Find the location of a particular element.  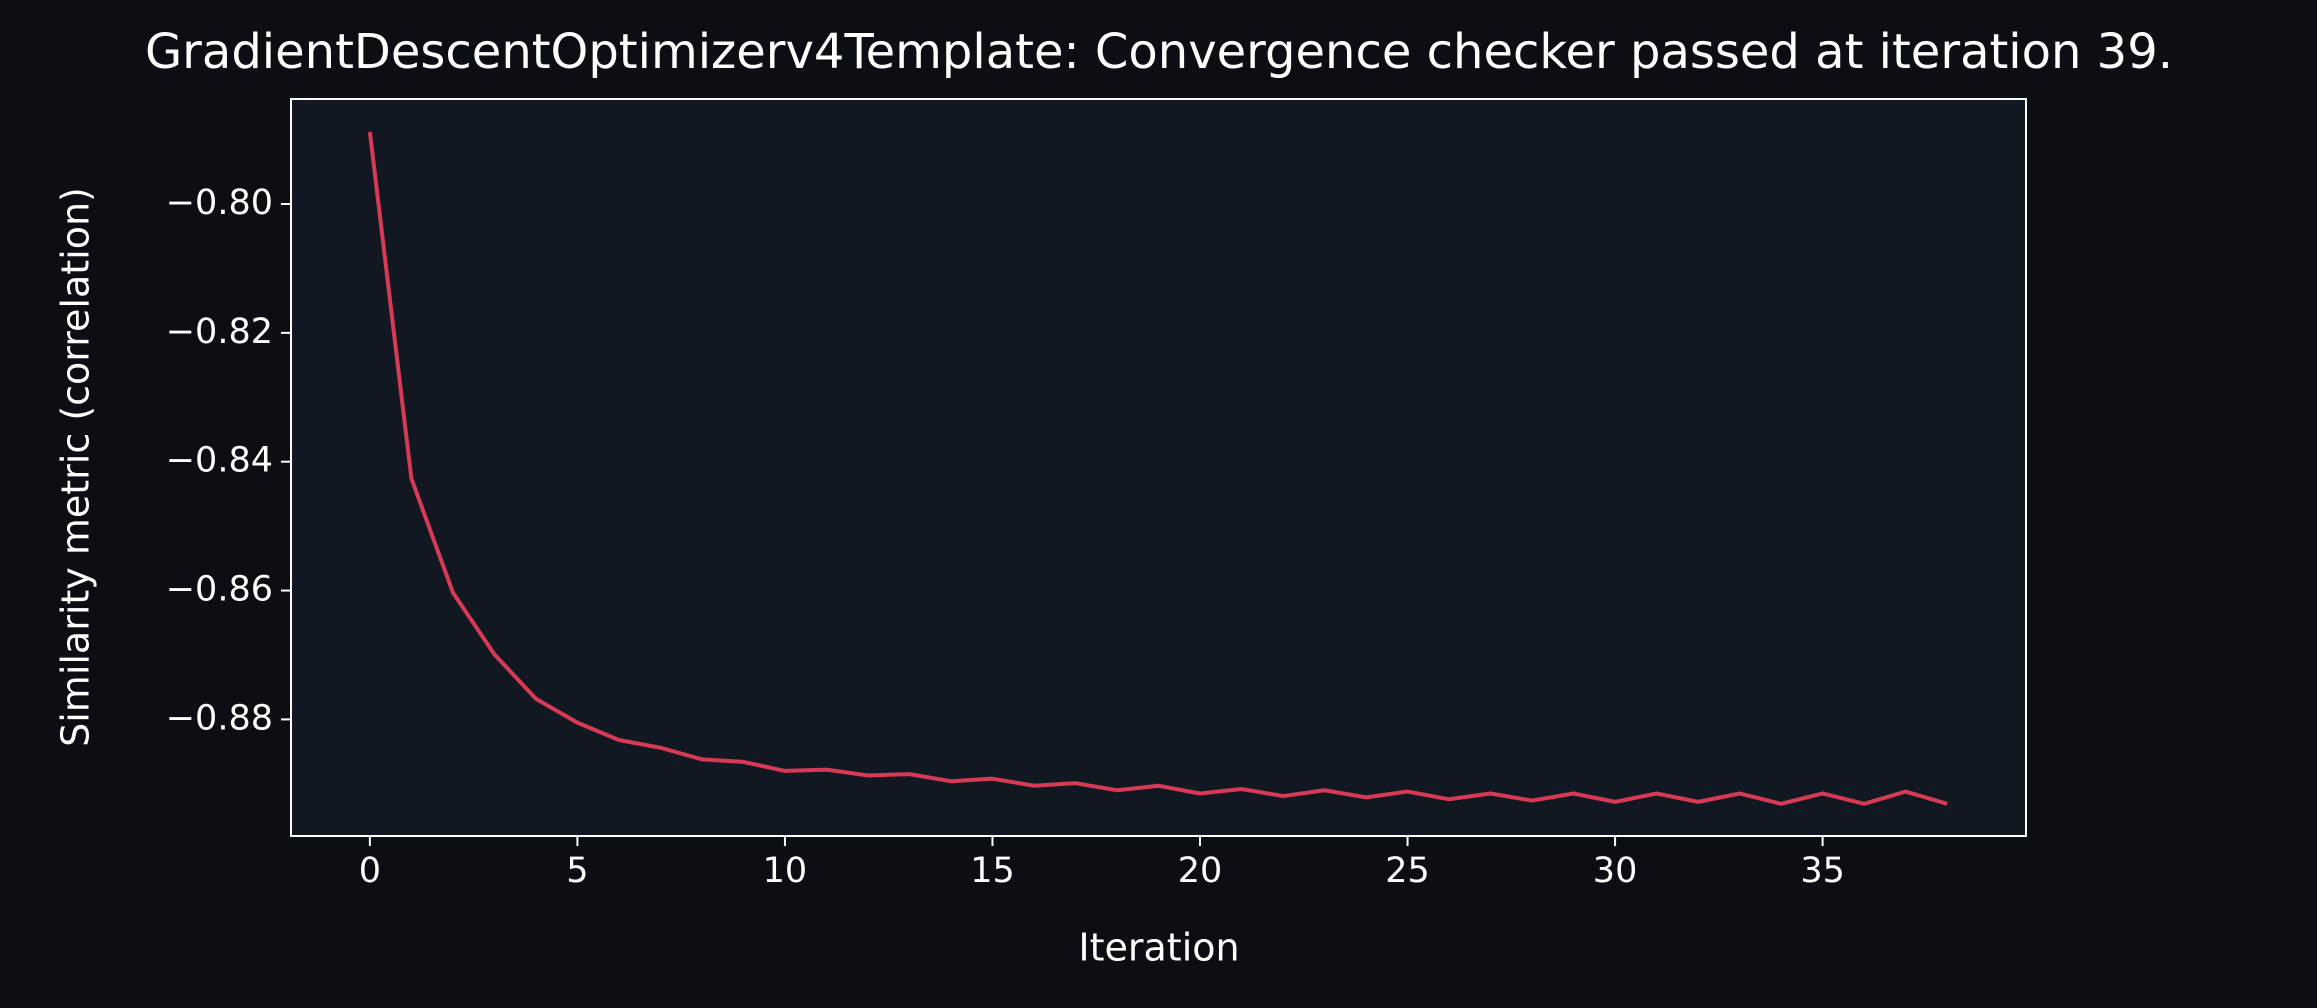

y-tick-label: −0.84 is located at coordinates (219, 461).